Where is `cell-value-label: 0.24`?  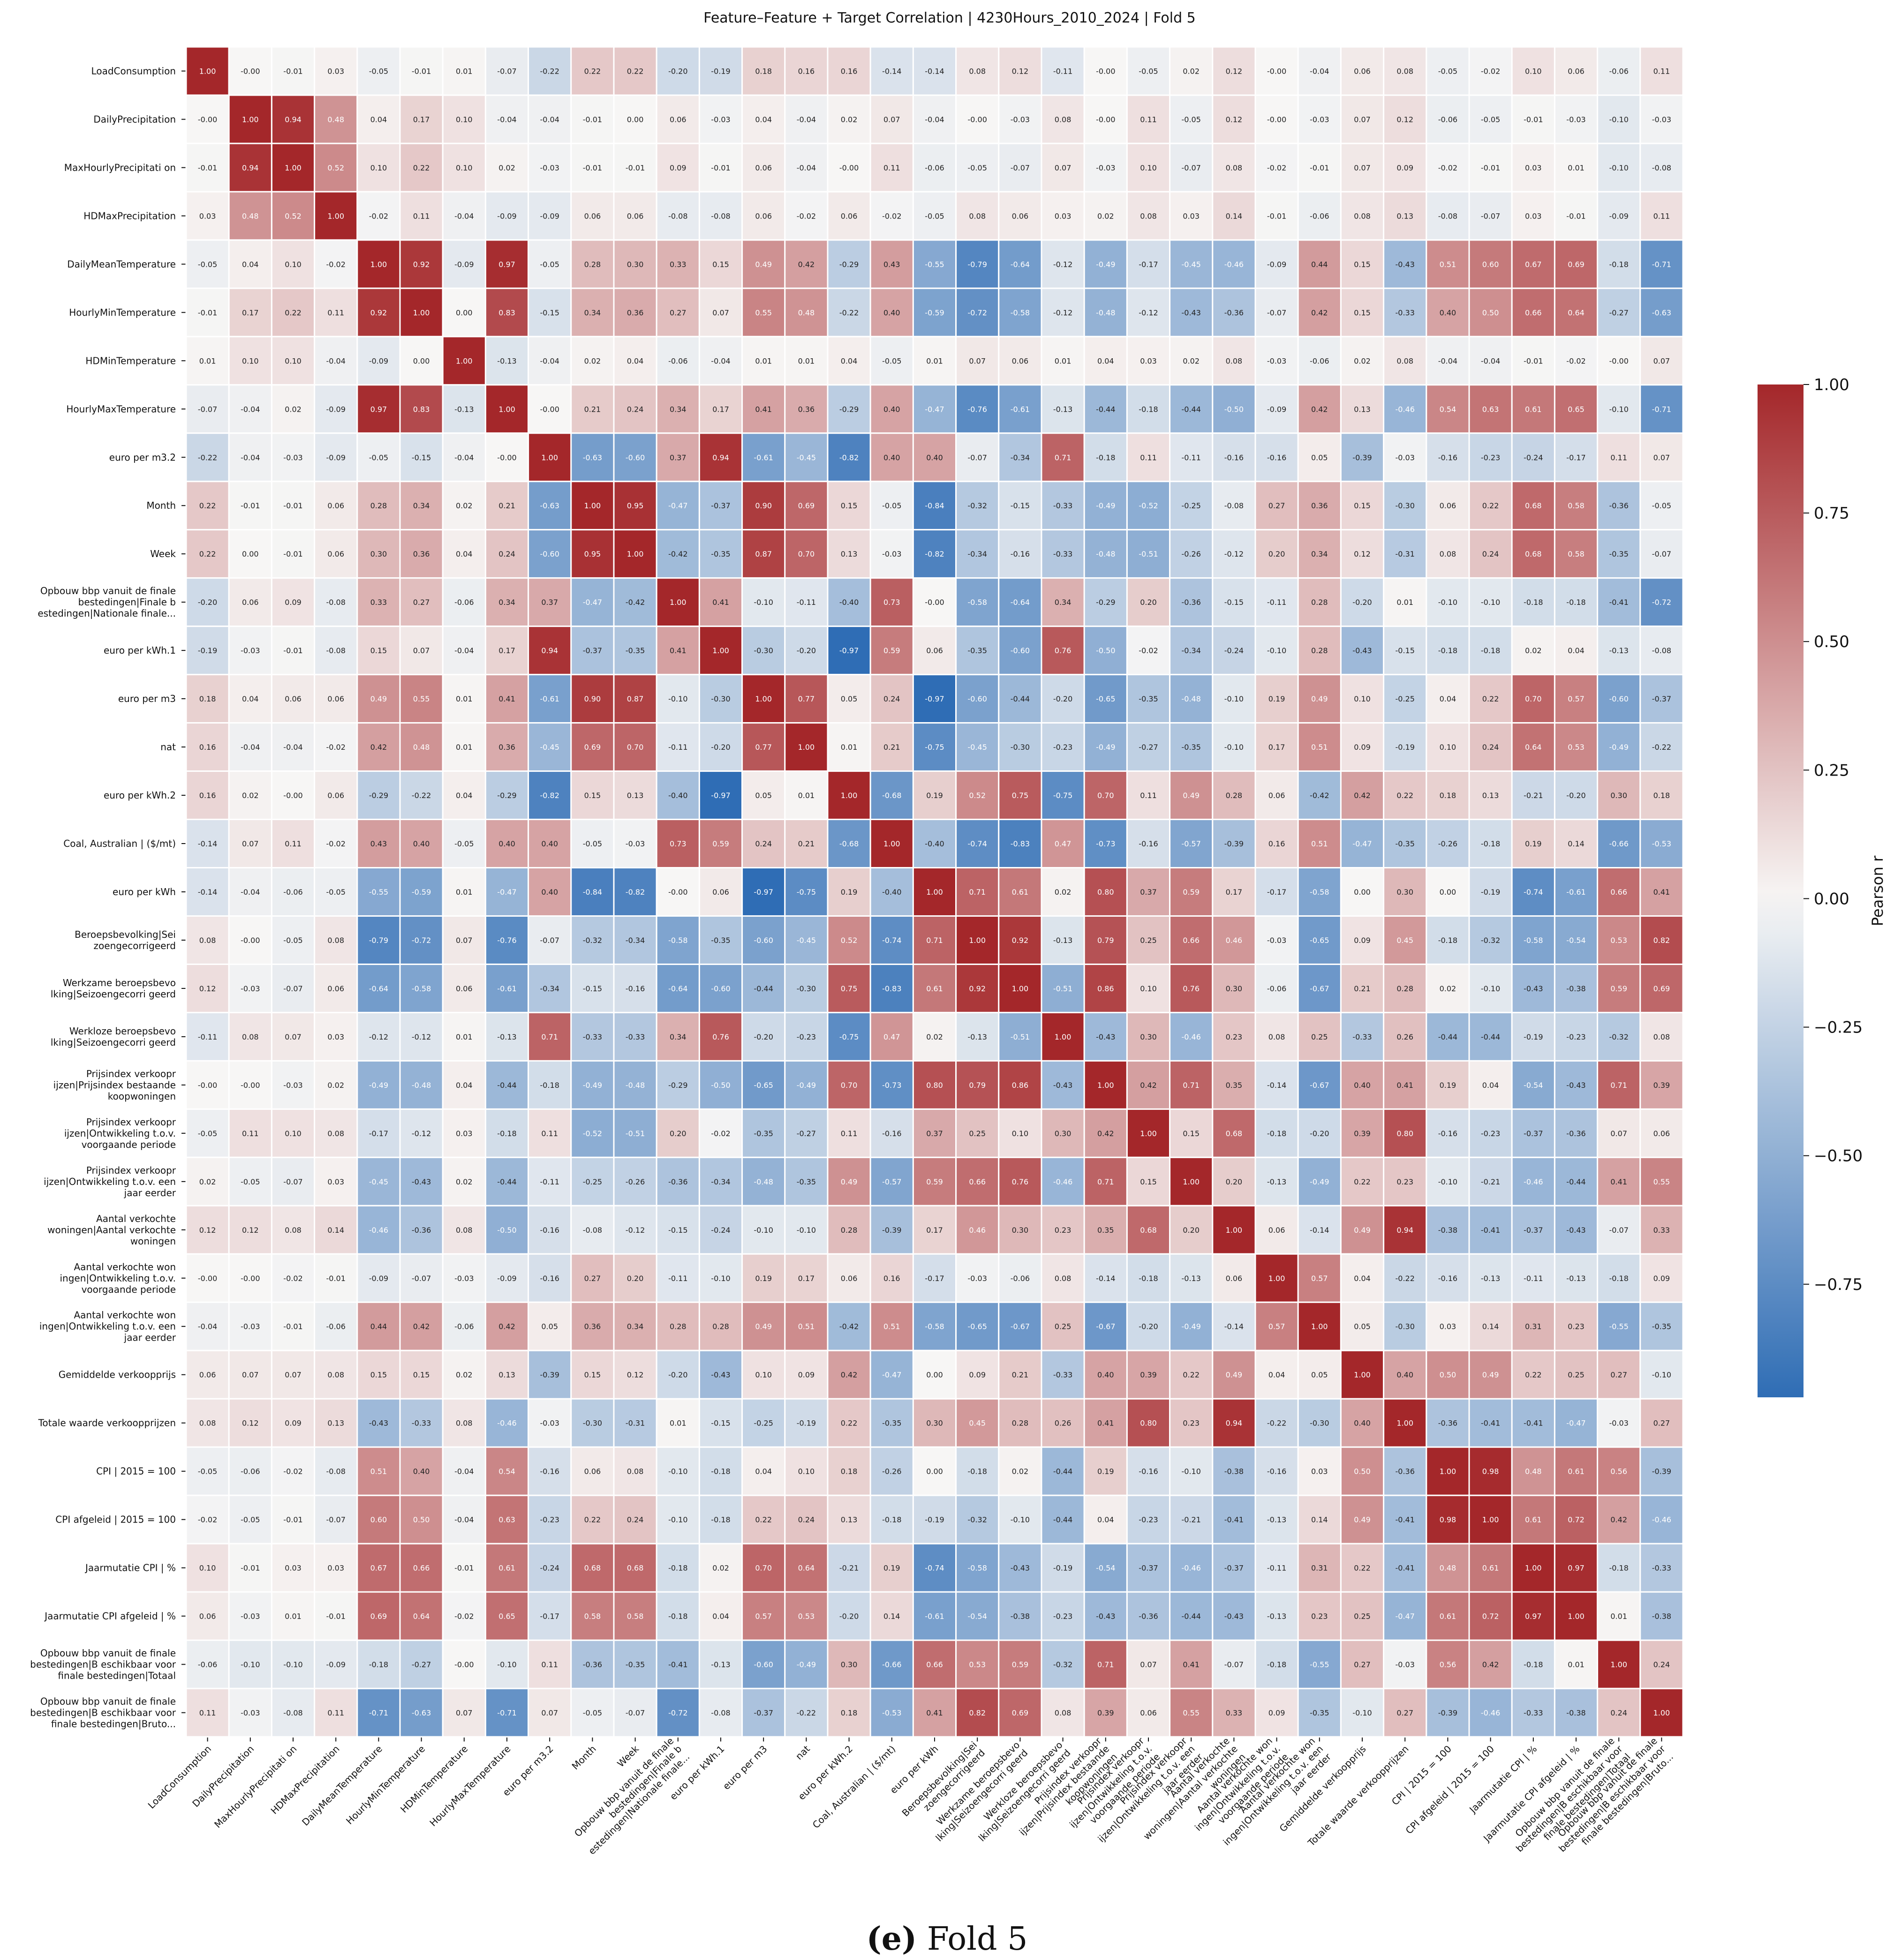
cell-value-label: 0.24 is located at coordinates (635, 409).